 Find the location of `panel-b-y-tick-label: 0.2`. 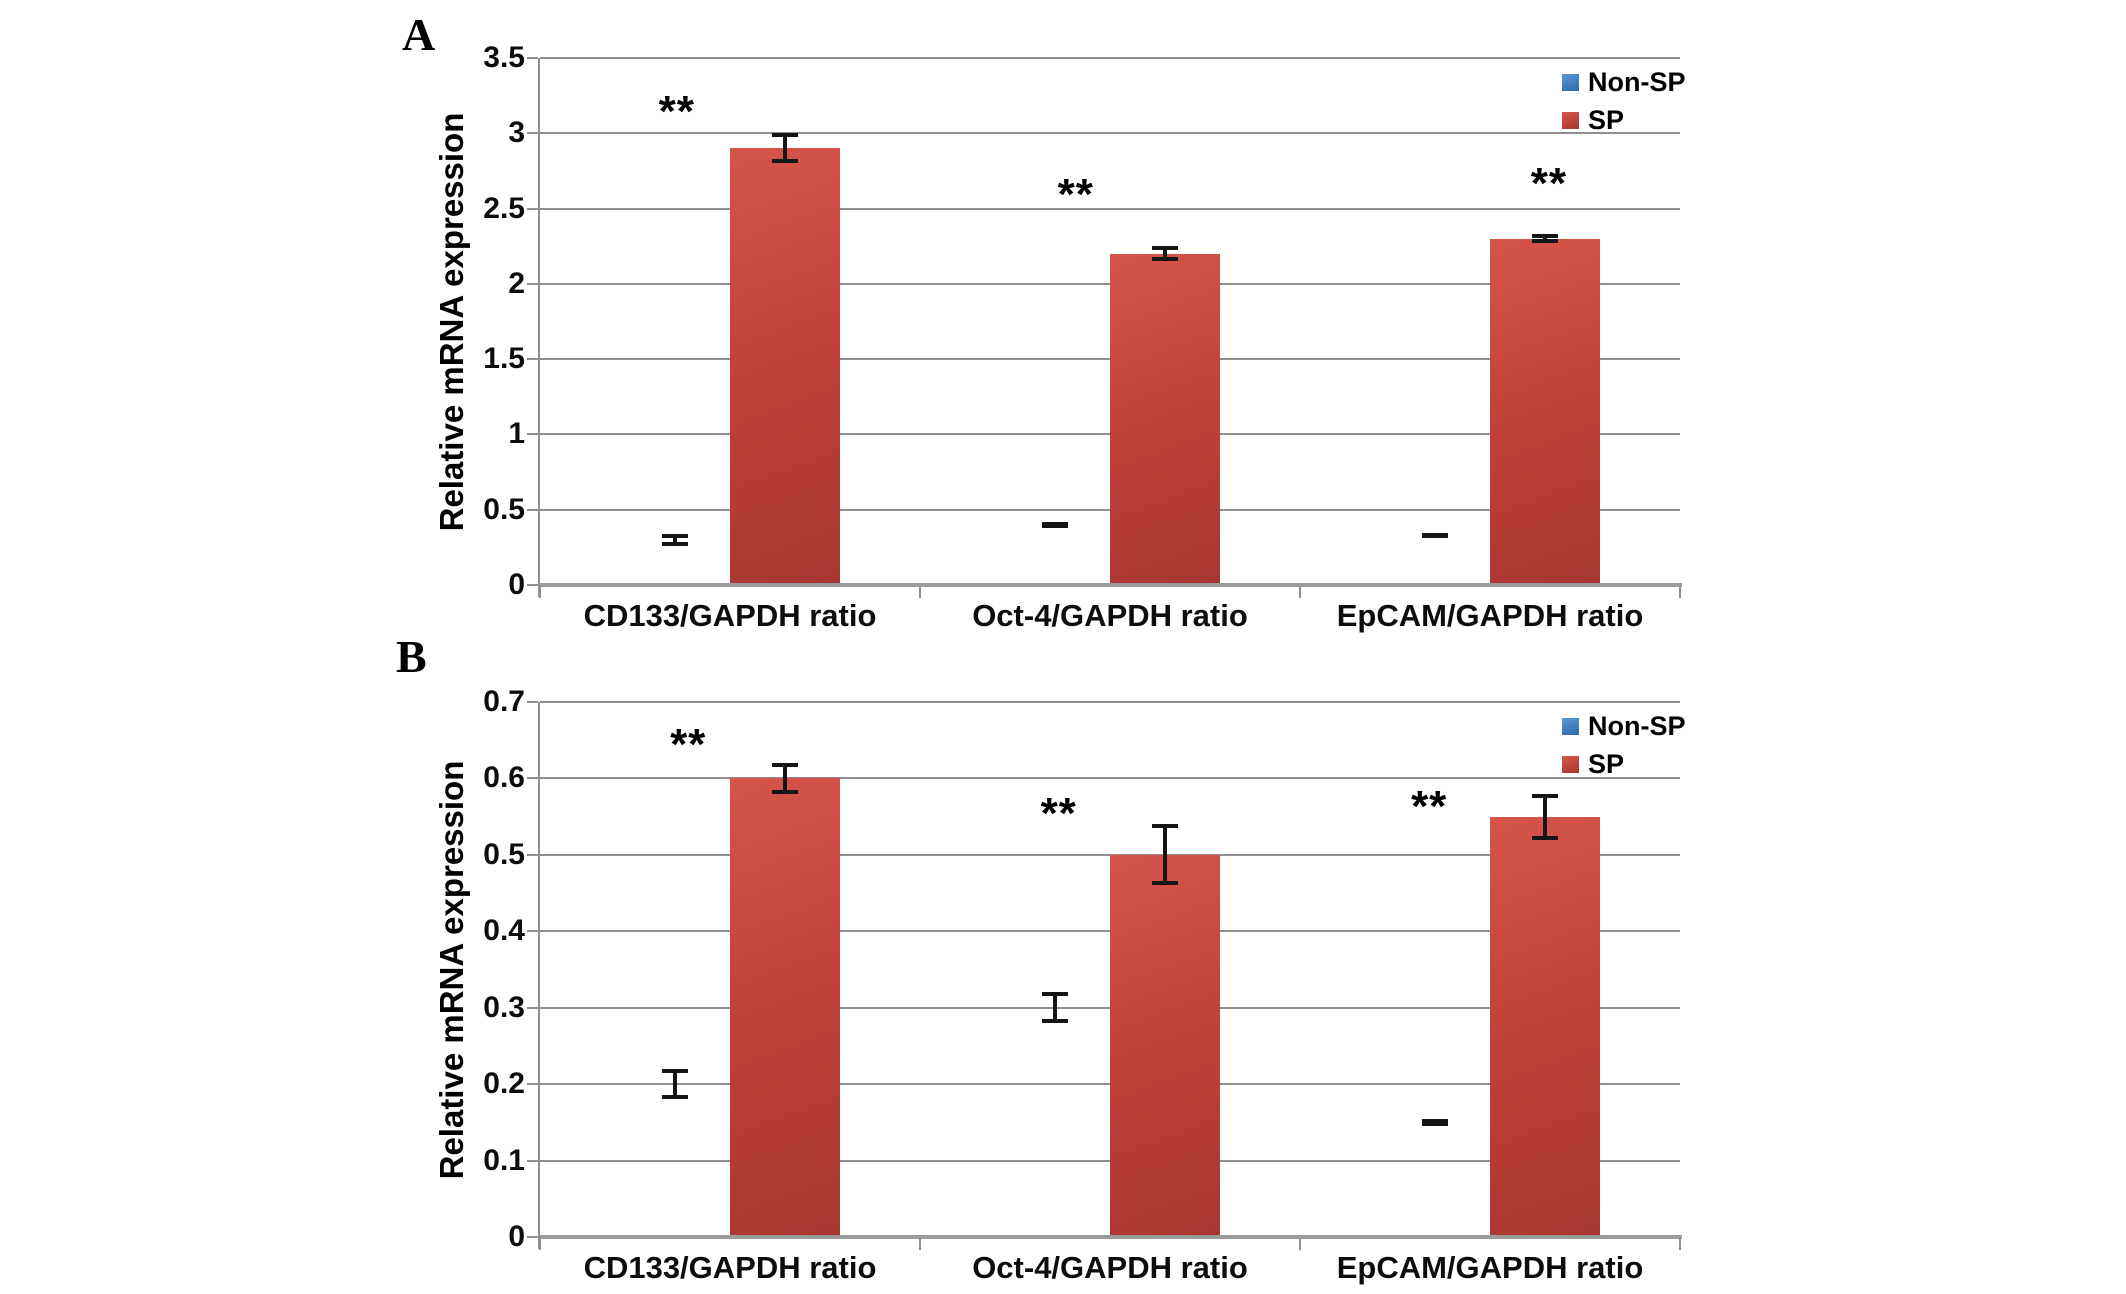

panel-b-y-tick-label: 0.2 is located at coordinates (504, 1084).